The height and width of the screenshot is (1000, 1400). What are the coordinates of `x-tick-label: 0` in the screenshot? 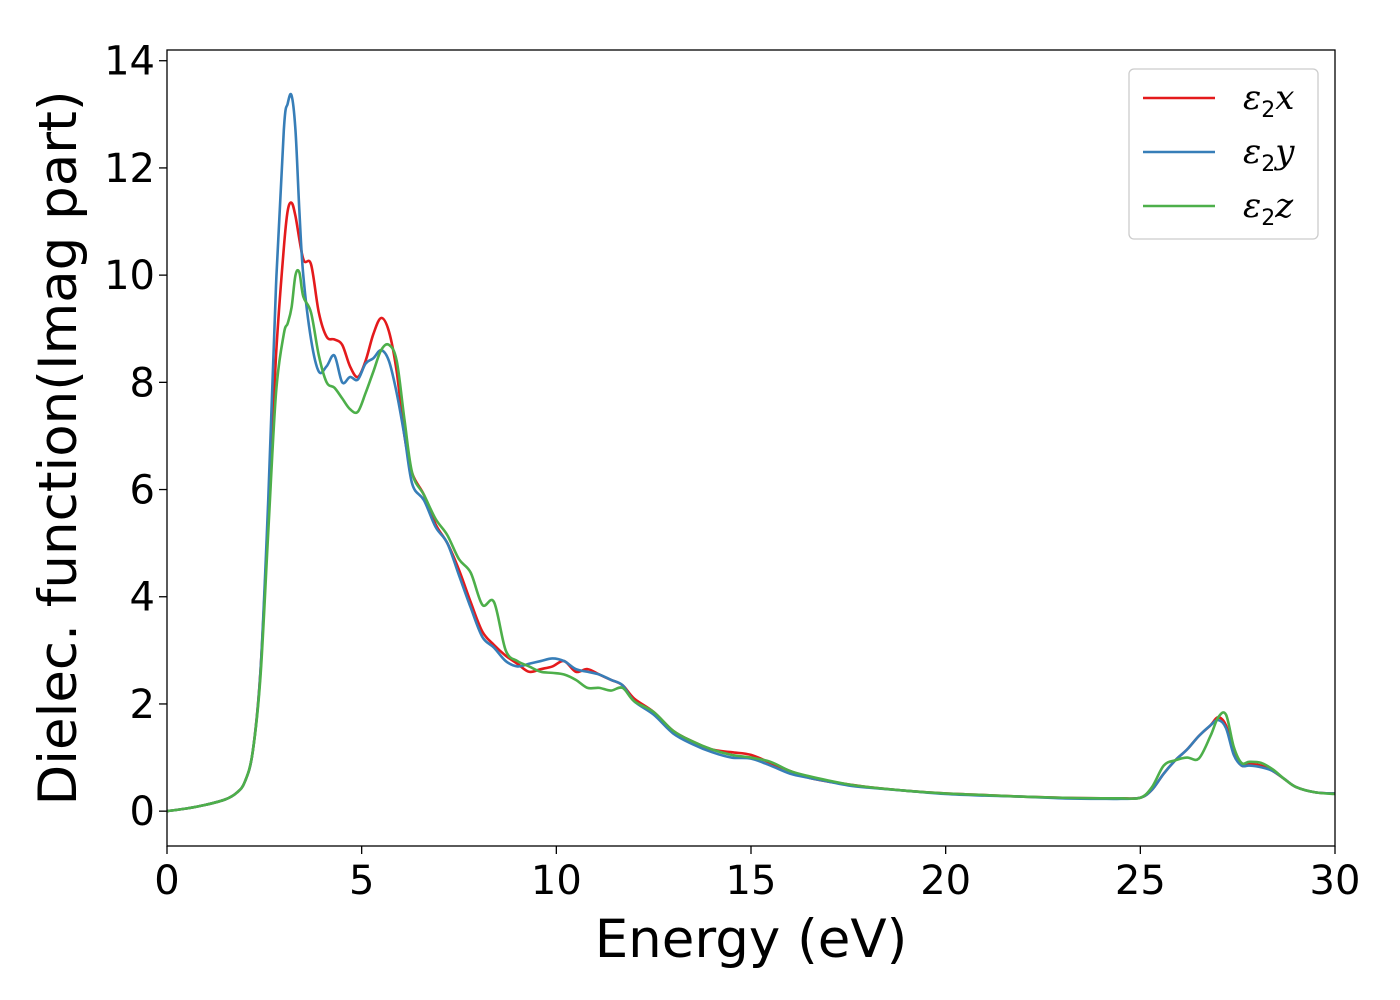 It's located at (166, 881).